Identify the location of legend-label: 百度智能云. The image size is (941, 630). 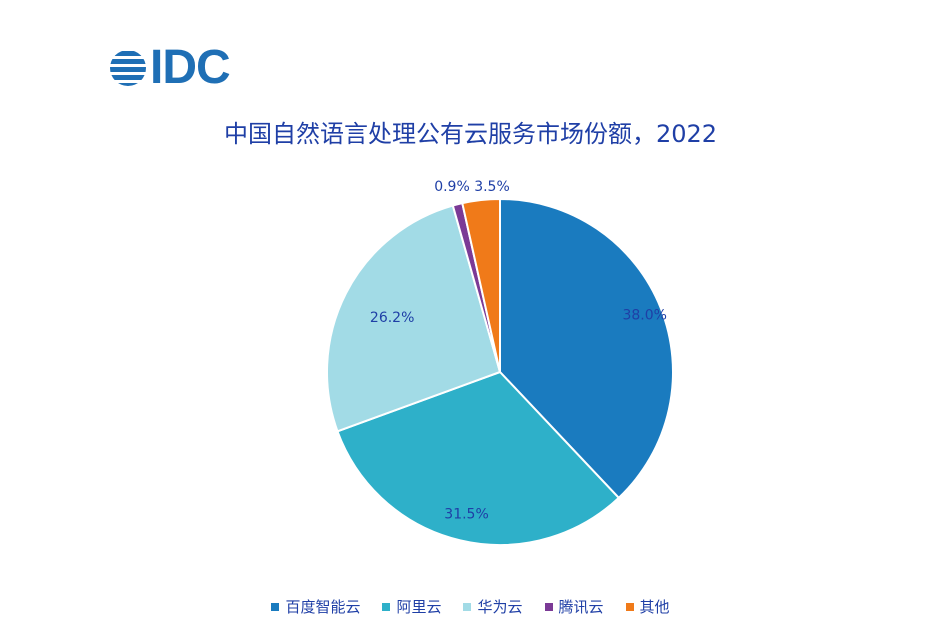
(323, 607).